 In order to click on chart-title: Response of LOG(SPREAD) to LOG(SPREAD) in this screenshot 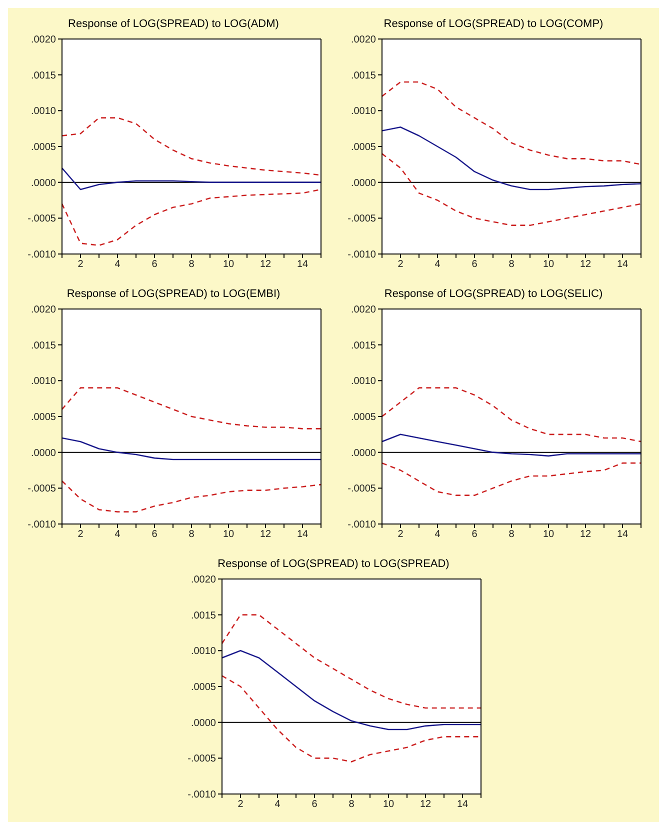, I will do `click(333, 564)`.